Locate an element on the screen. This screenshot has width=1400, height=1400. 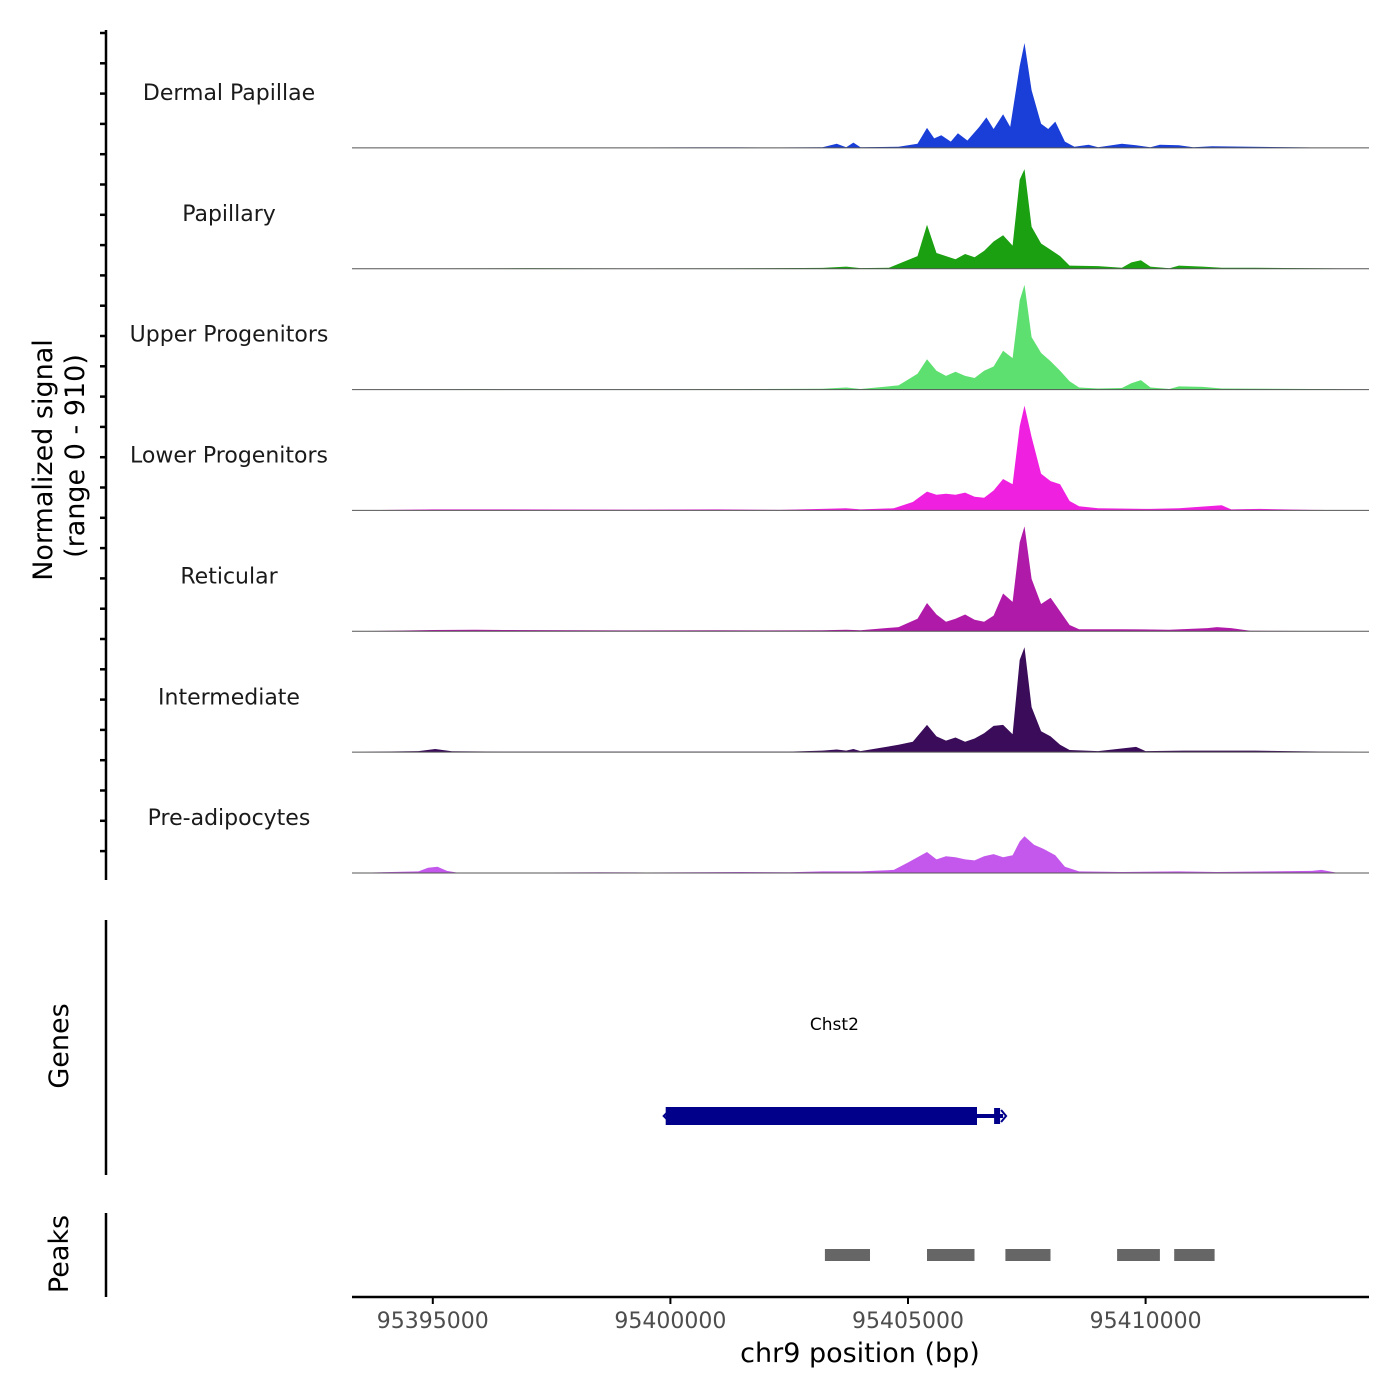
track-papillary: Papillary is located at coordinates (775, 219).